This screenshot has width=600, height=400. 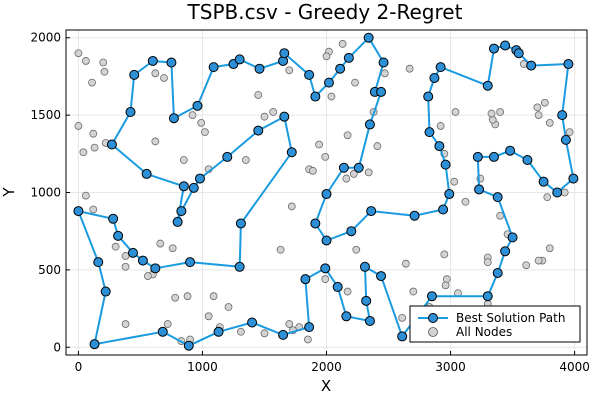 What do you see at coordinates (332, 362) in the screenshot?
I see `x-axis-ticks: 0 1000 2000 3000 4000` at bounding box center [332, 362].